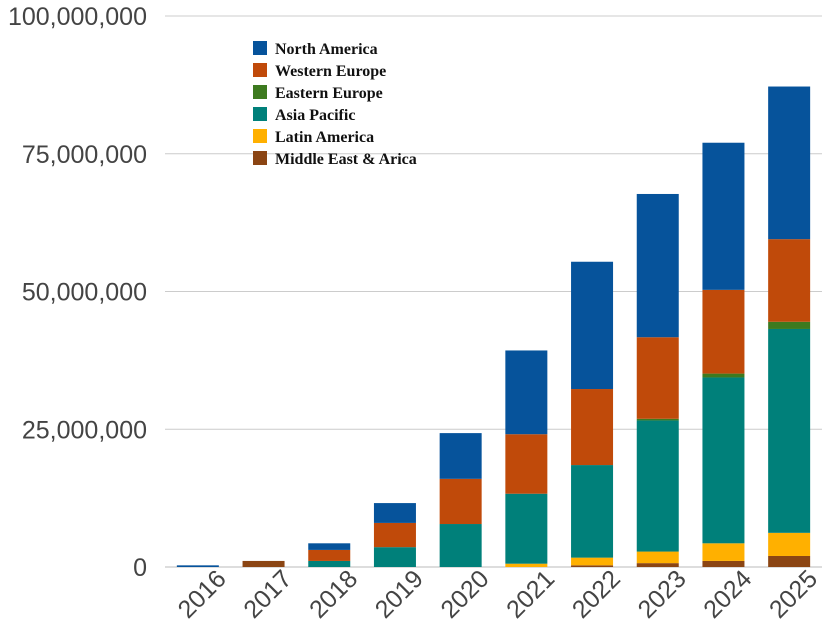  I want to click on bar-2019-western-europe, so click(394, 535).